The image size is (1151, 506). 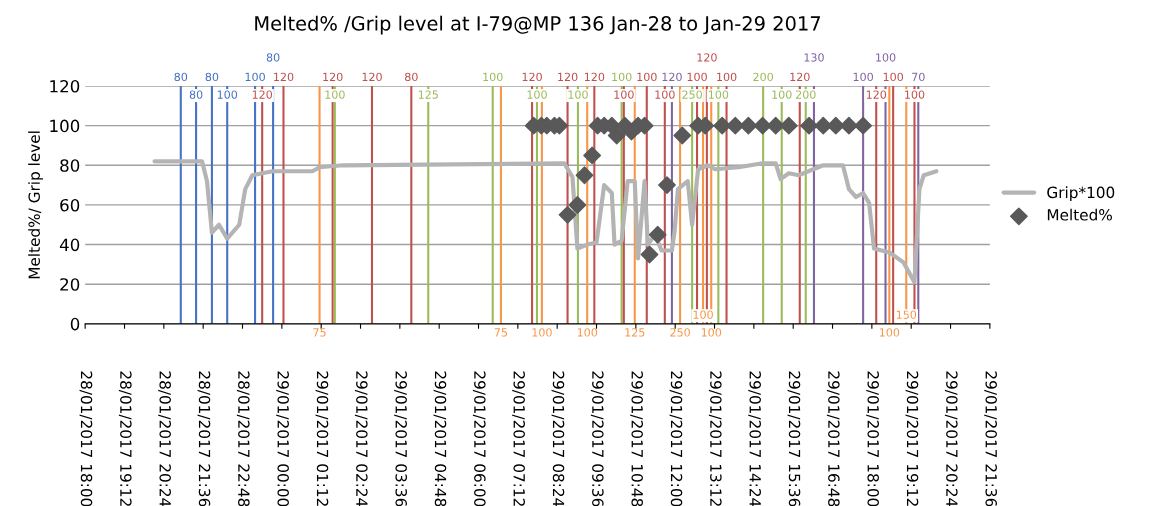 What do you see at coordinates (1079, 214) in the screenshot?
I see `legend-label: Melted%` at bounding box center [1079, 214].